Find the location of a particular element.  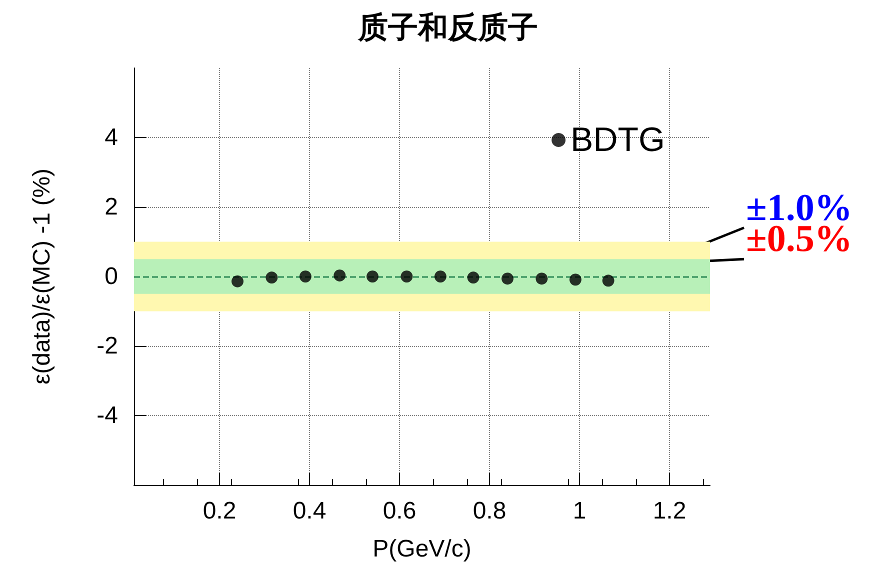

x-tick-label: 0.8 is located at coordinates (489, 511).